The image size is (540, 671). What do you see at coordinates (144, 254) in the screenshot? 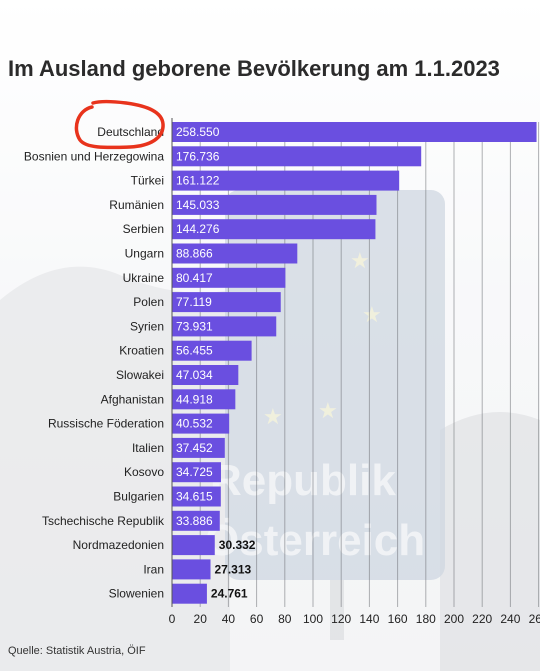
I see `category-label: Ungarn` at bounding box center [144, 254].